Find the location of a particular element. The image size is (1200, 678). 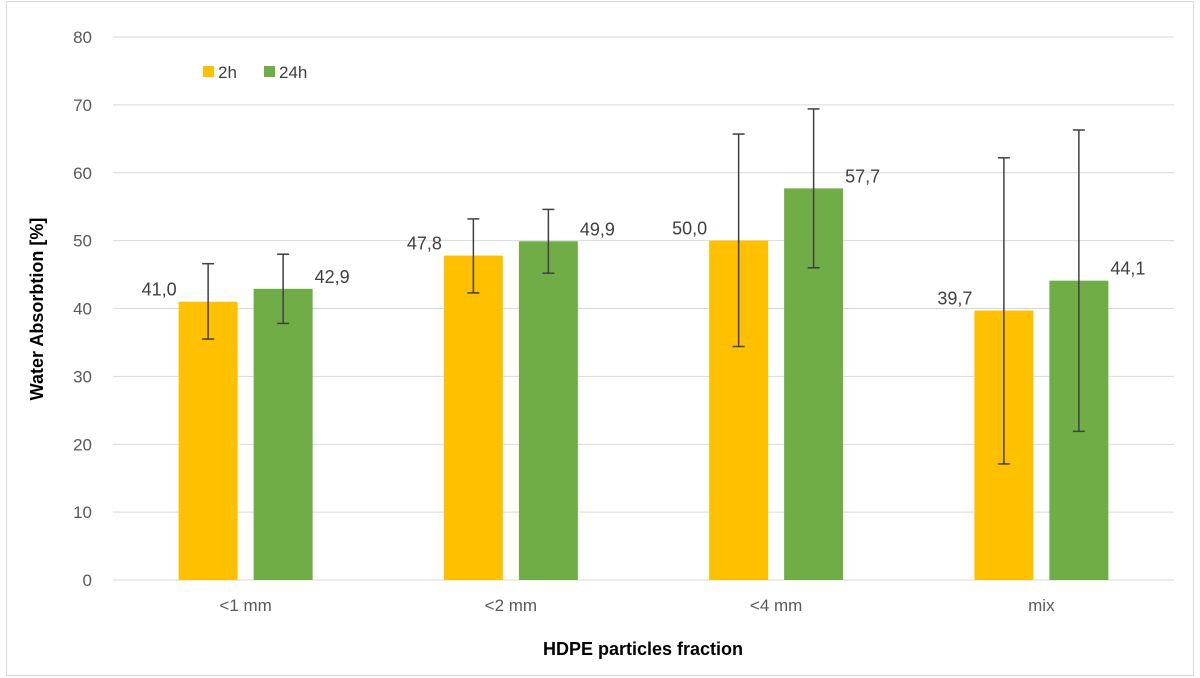

legend-label-24h: 24h is located at coordinates (293, 72).